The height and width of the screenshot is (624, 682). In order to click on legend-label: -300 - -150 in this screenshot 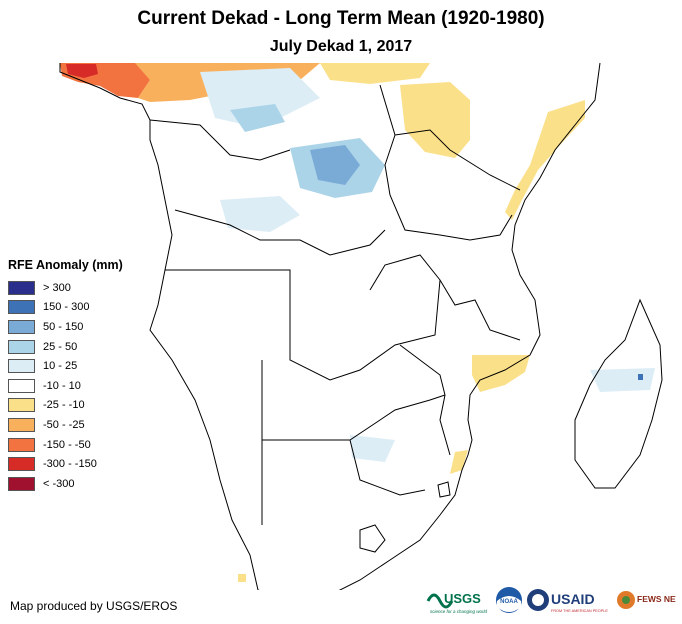, I will do `click(70, 464)`.